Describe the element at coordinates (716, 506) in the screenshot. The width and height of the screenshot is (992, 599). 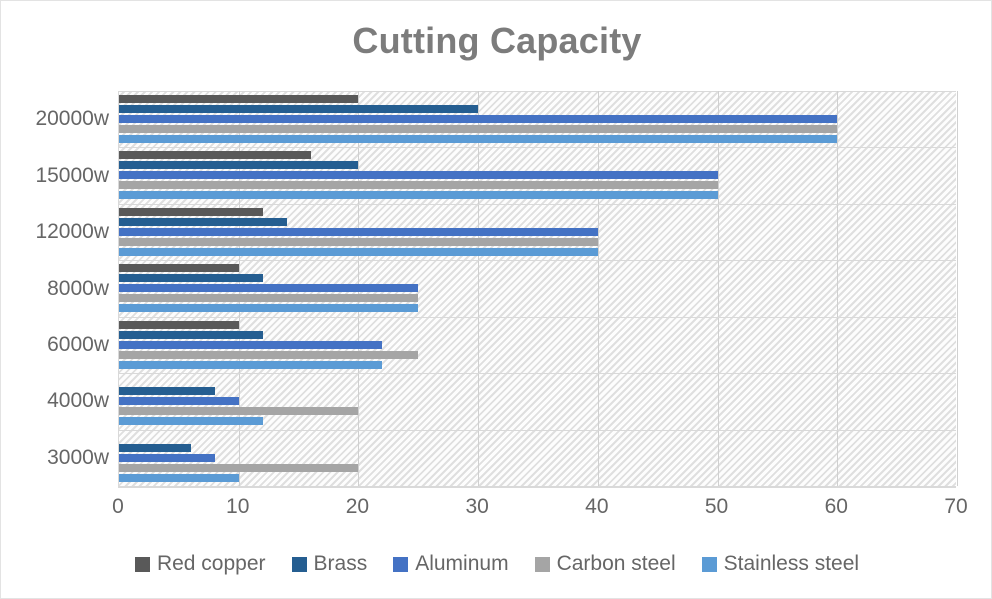
I see `x-axis-tick-label: 50` at that location.